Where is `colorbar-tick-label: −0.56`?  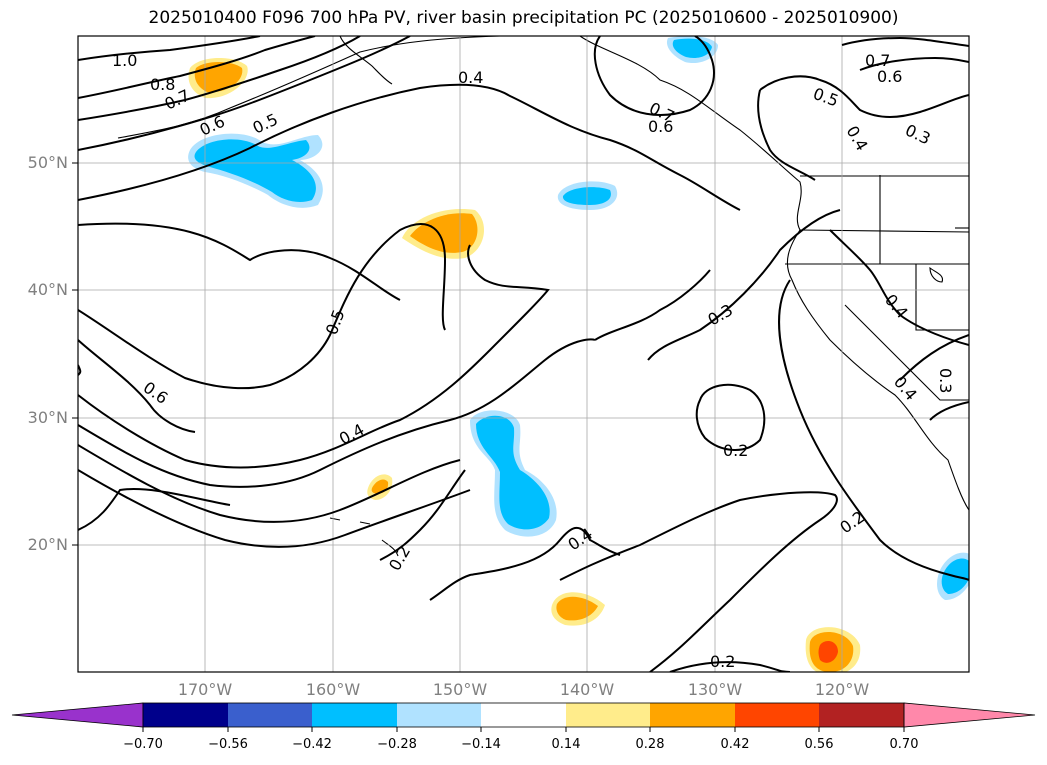
colorbar-tick-label: −0.56 is located at coordinates (228, 744).